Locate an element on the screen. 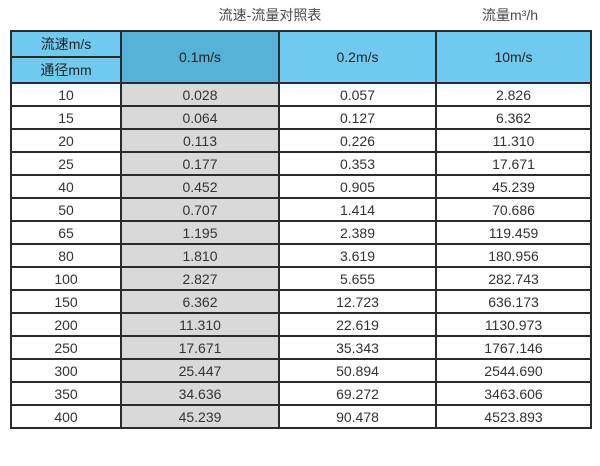 The height and width of the screenshot is (466, 600). diameter-cell: 100 is located at coordinates (66, 278).